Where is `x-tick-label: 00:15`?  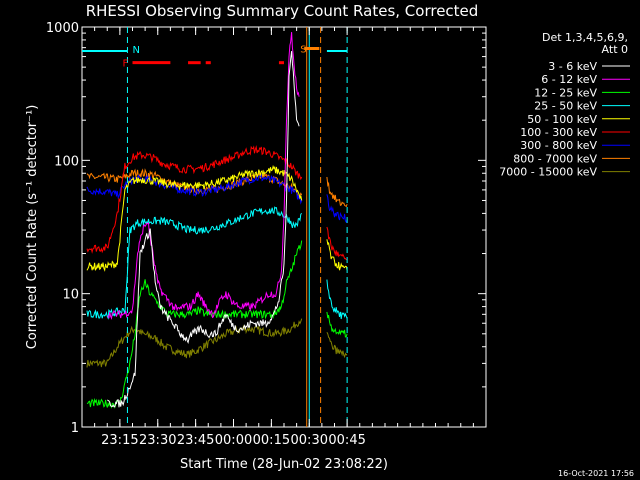
x-tick-label: 00:15 is located at coordinates (271, 440).